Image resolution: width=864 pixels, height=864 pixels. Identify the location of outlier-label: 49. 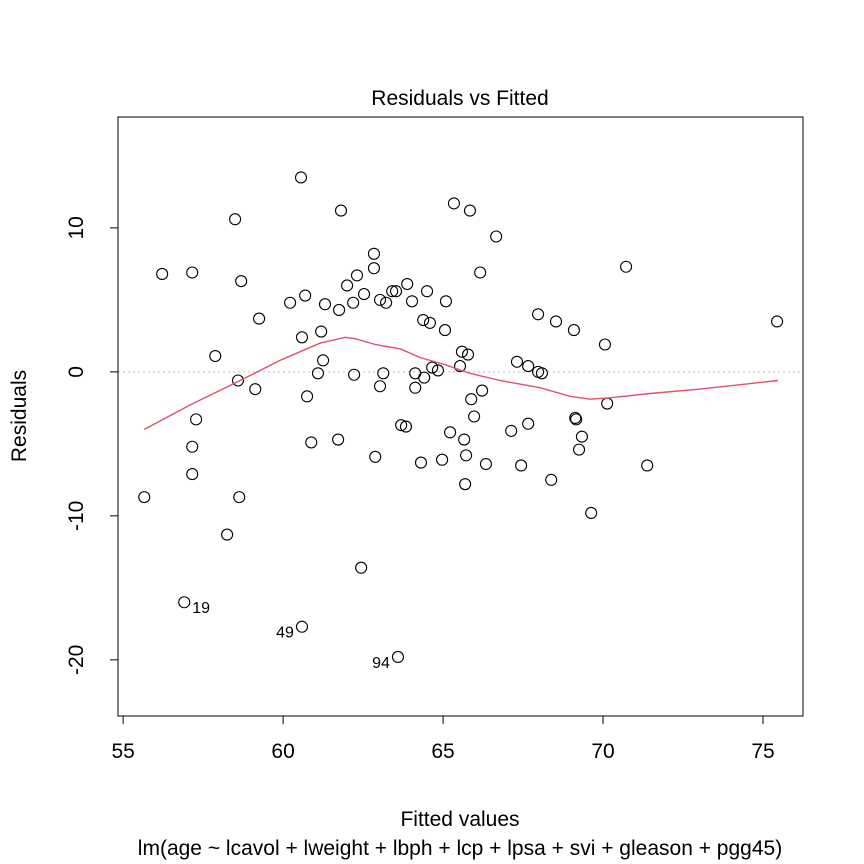
(285, 633).